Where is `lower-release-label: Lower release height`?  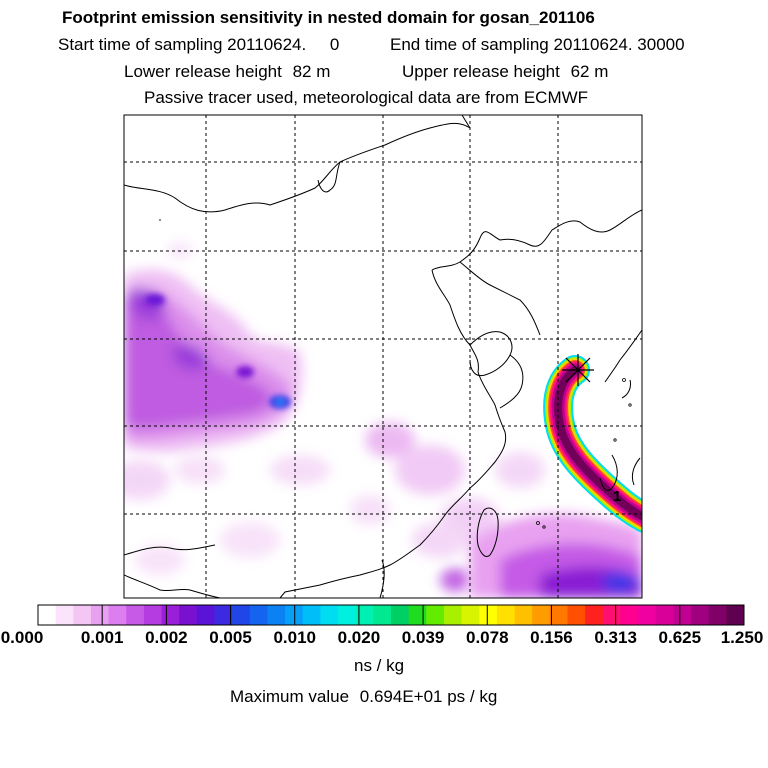
lower-release-label: Lower release height is located at coordinates (203, 71).